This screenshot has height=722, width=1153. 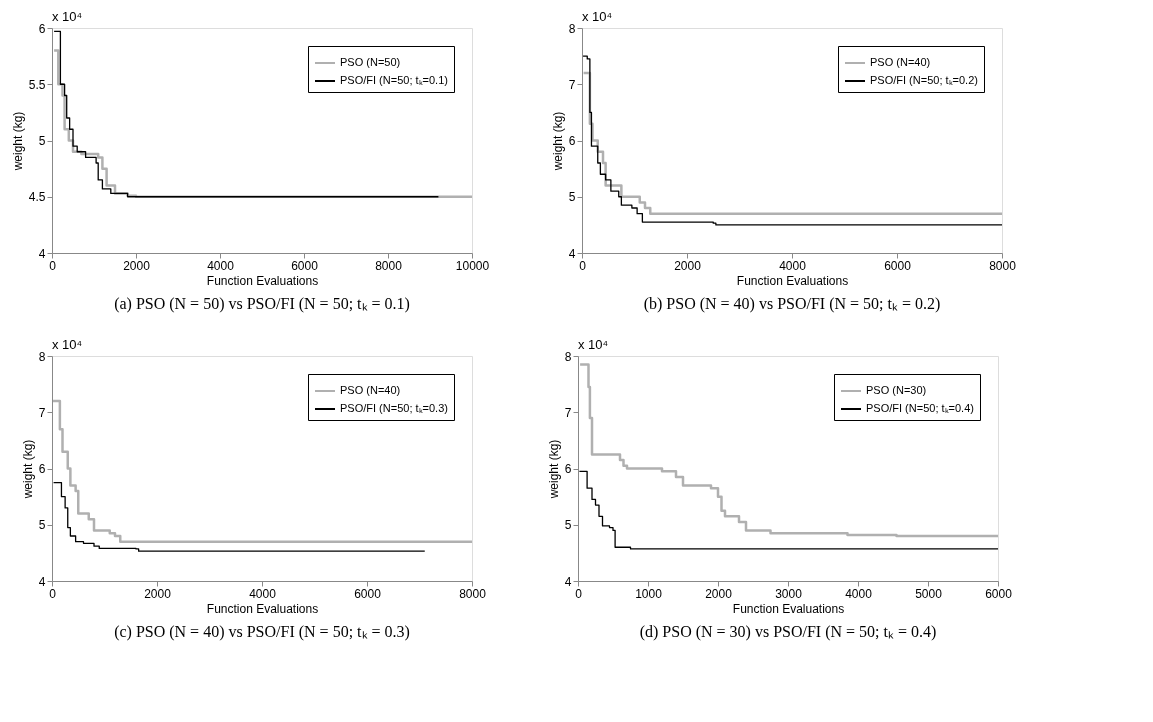 I want to click on text: (b) PSO (N = 40) vs PSO/FI (N = 50; tₖ = 0.2), so click(x=792, y=304).